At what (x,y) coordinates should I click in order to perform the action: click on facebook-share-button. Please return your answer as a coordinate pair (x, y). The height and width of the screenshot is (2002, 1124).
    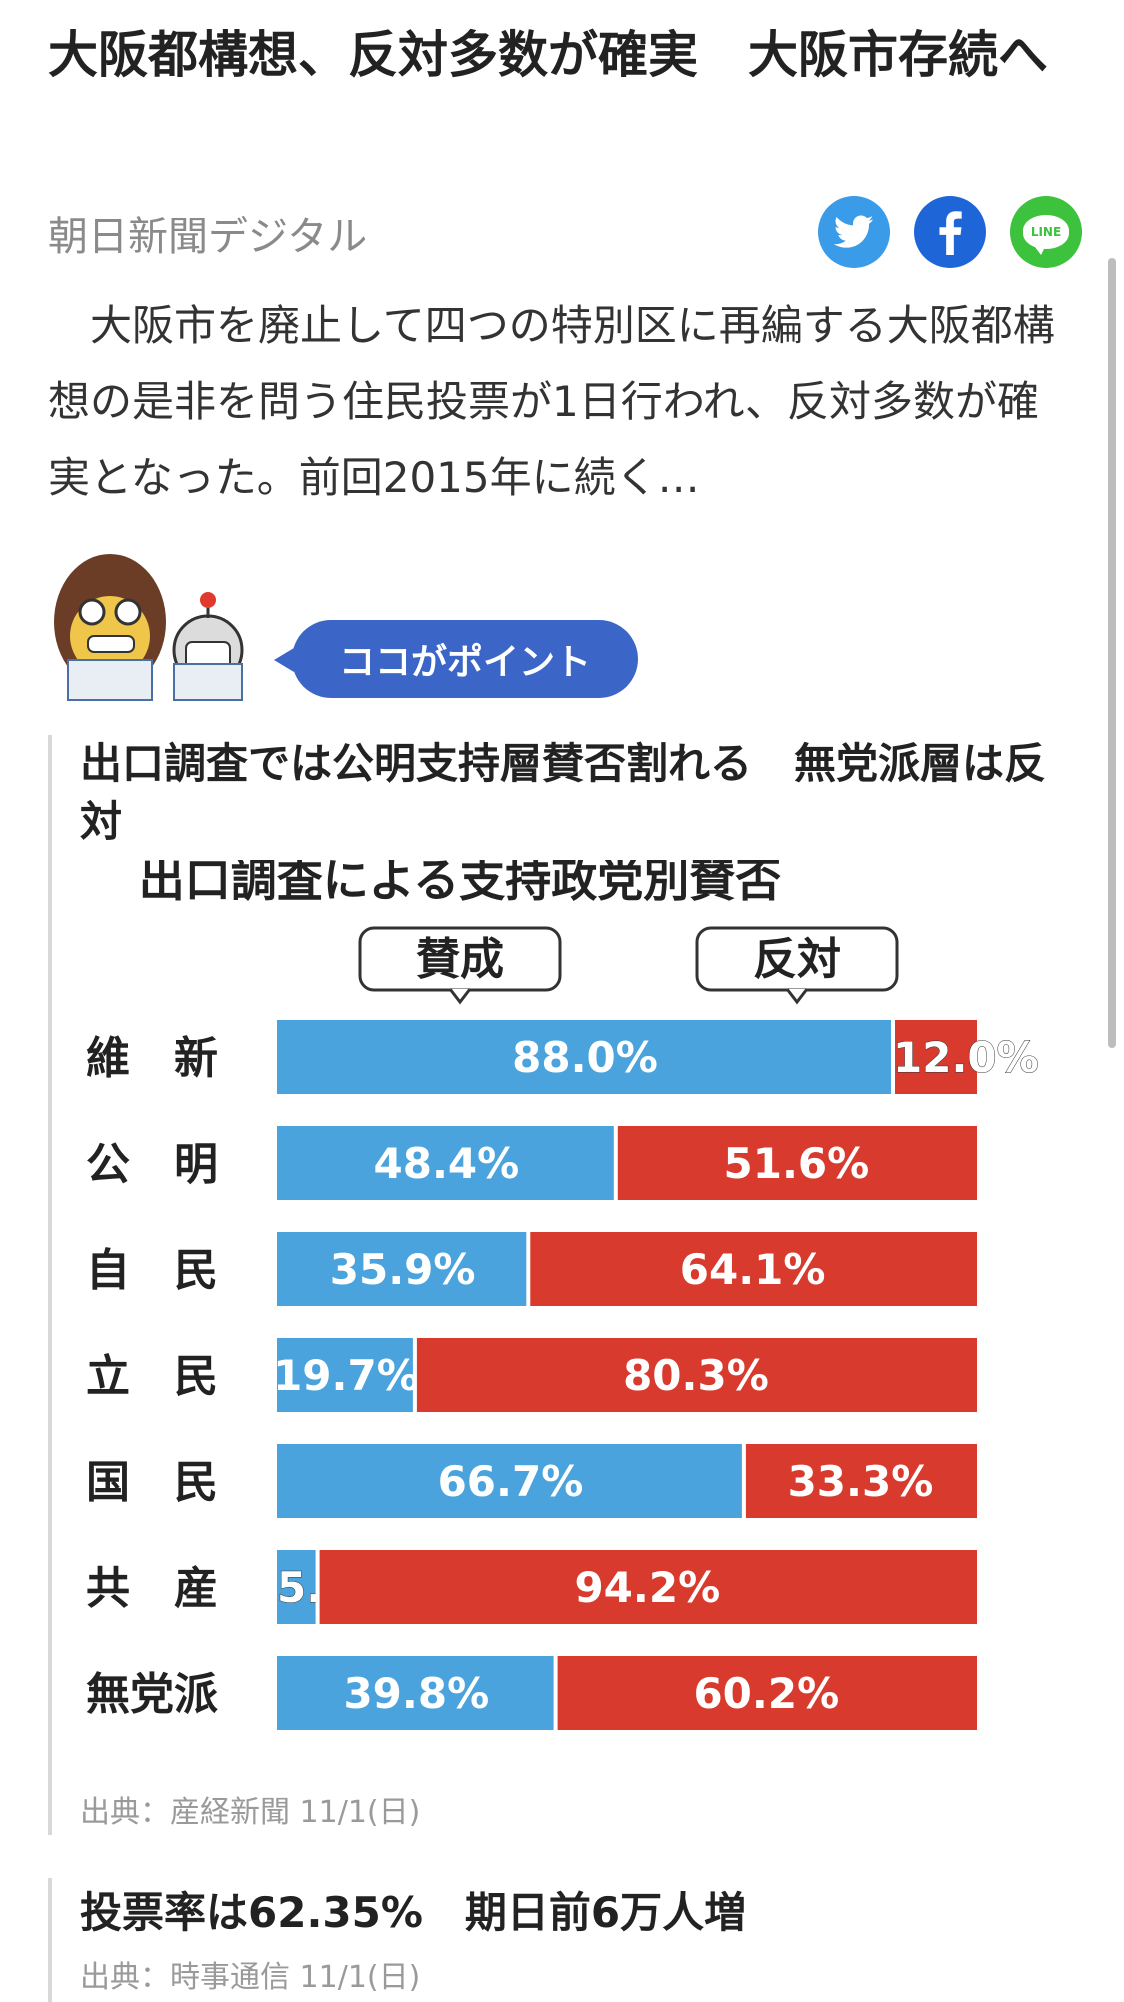
    Looking at the image, I should click on (950, 232).